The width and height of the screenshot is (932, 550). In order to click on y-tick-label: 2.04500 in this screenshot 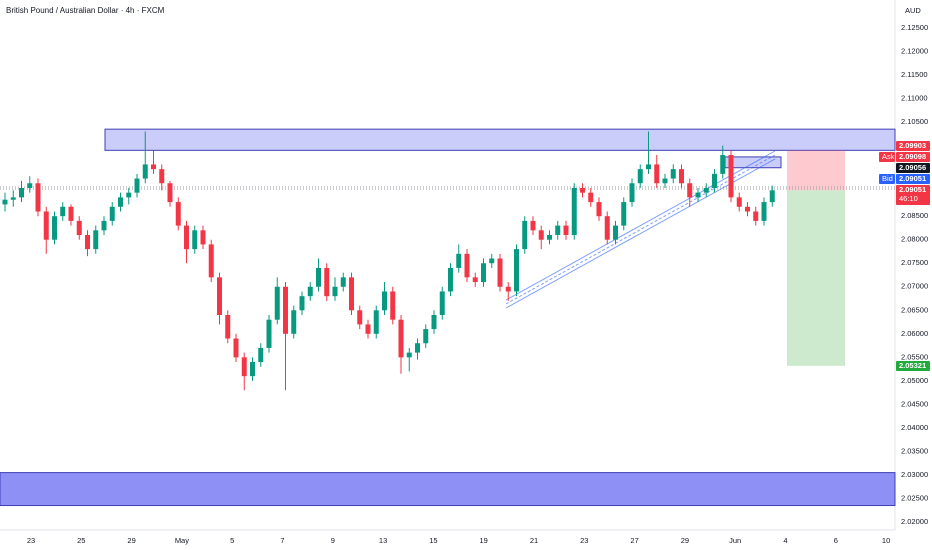, I will do `click(914, 403)`.